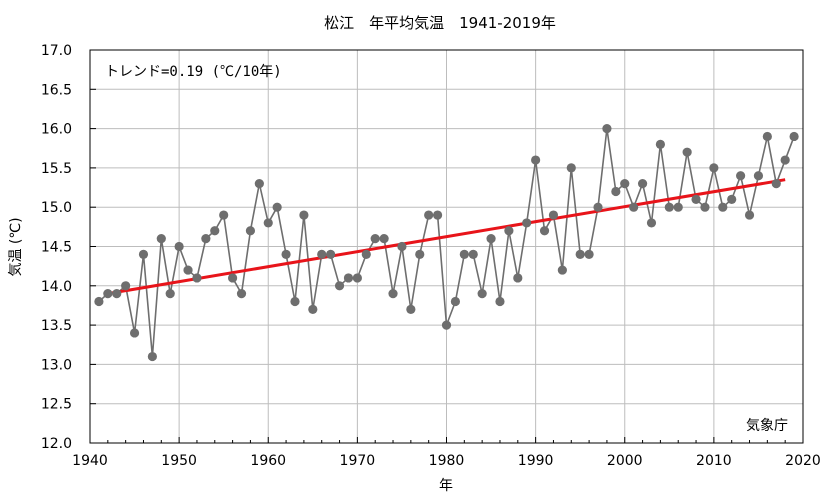 This screenshot has width=833, height=498. I want to click on x-tick-label: 1980, so click(447, 461).